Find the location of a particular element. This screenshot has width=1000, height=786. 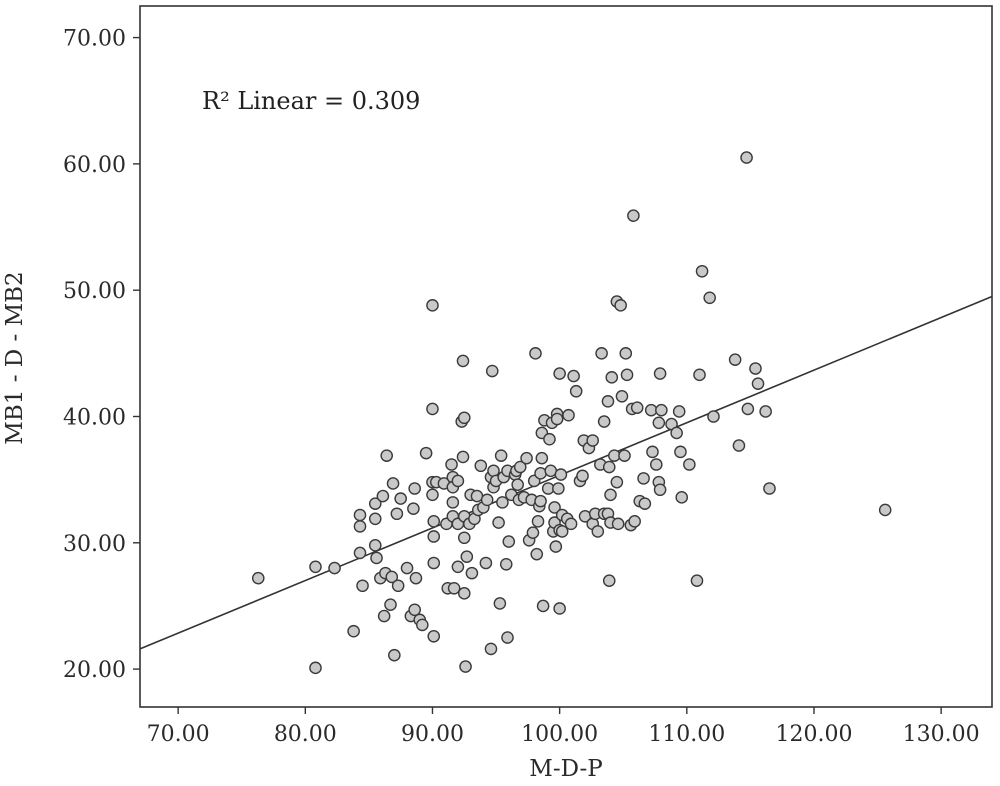

y-tick-label: 20.00 is located at coordinates (94, 670).